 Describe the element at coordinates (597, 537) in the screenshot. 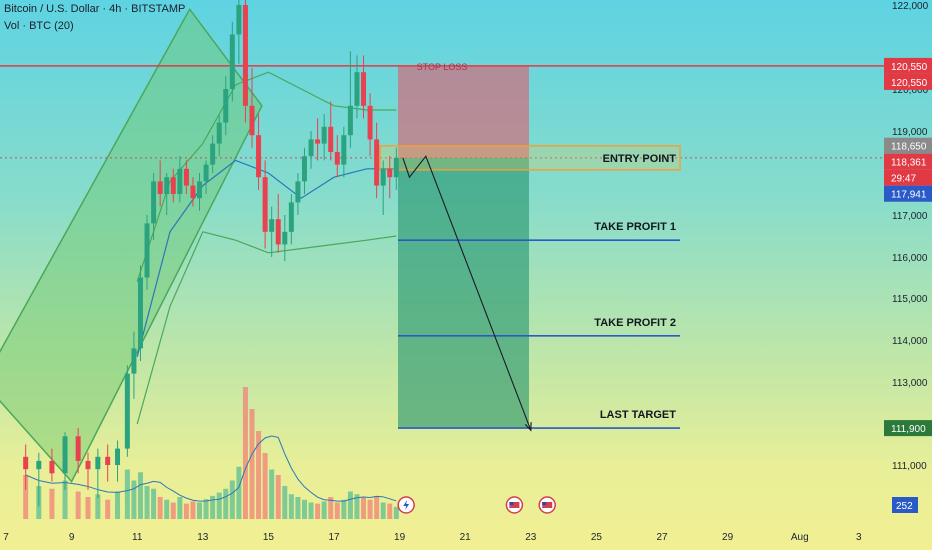

I see `x-tick-label: 25` at that location.